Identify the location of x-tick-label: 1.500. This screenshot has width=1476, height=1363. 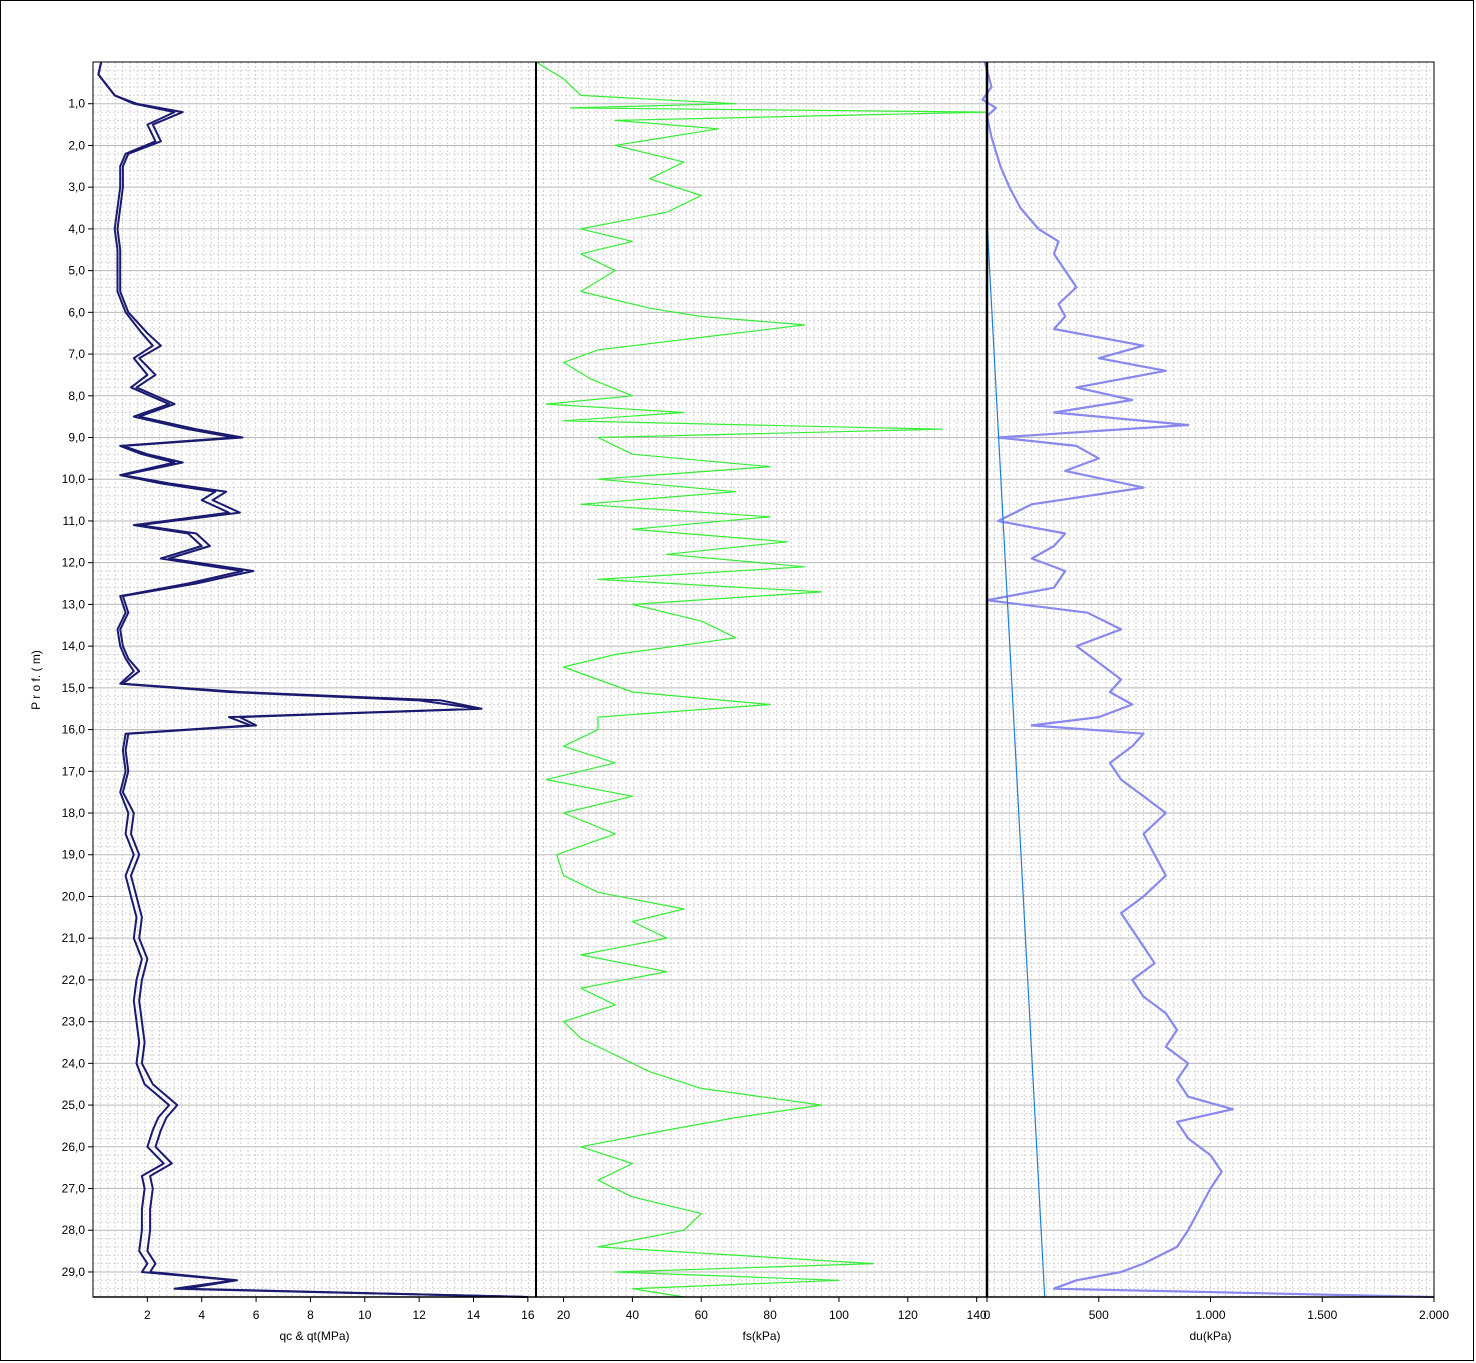
(1322, 1315).